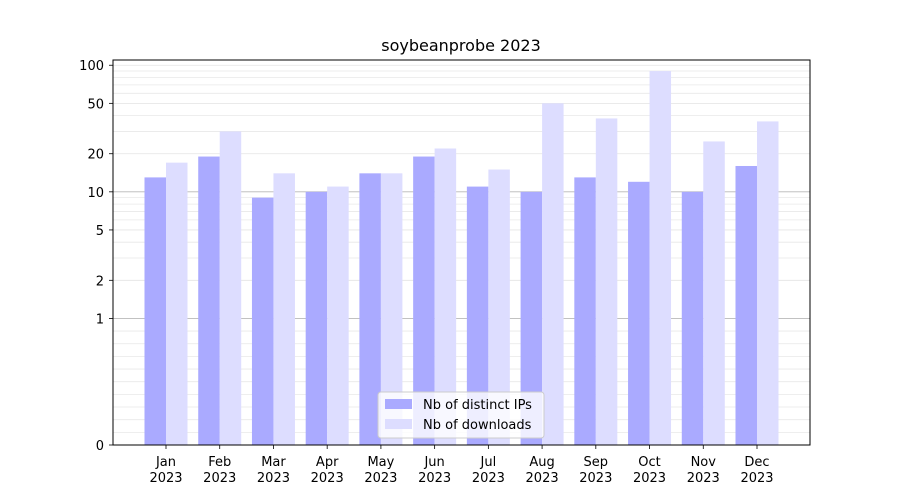 The height and width of the screenshot is (504, 900). What do you see at coordinates (649, 470) in the screenshot?
I see `x-tick-label: Oct 2023` at bounding box center [649, 470].